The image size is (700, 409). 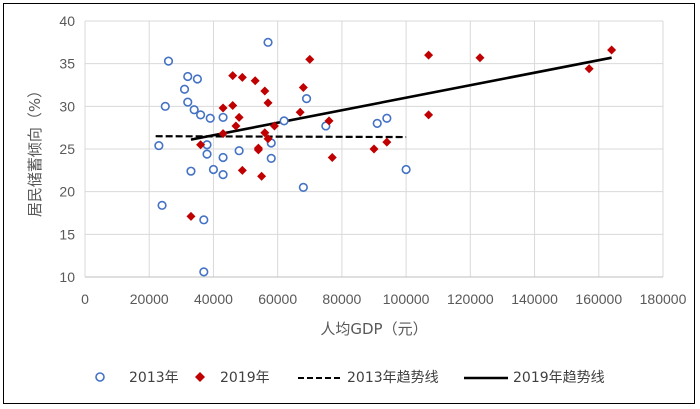 I want to click on legend-label-2019-trend: 2019年趋势线, so click(x=559, y=378).